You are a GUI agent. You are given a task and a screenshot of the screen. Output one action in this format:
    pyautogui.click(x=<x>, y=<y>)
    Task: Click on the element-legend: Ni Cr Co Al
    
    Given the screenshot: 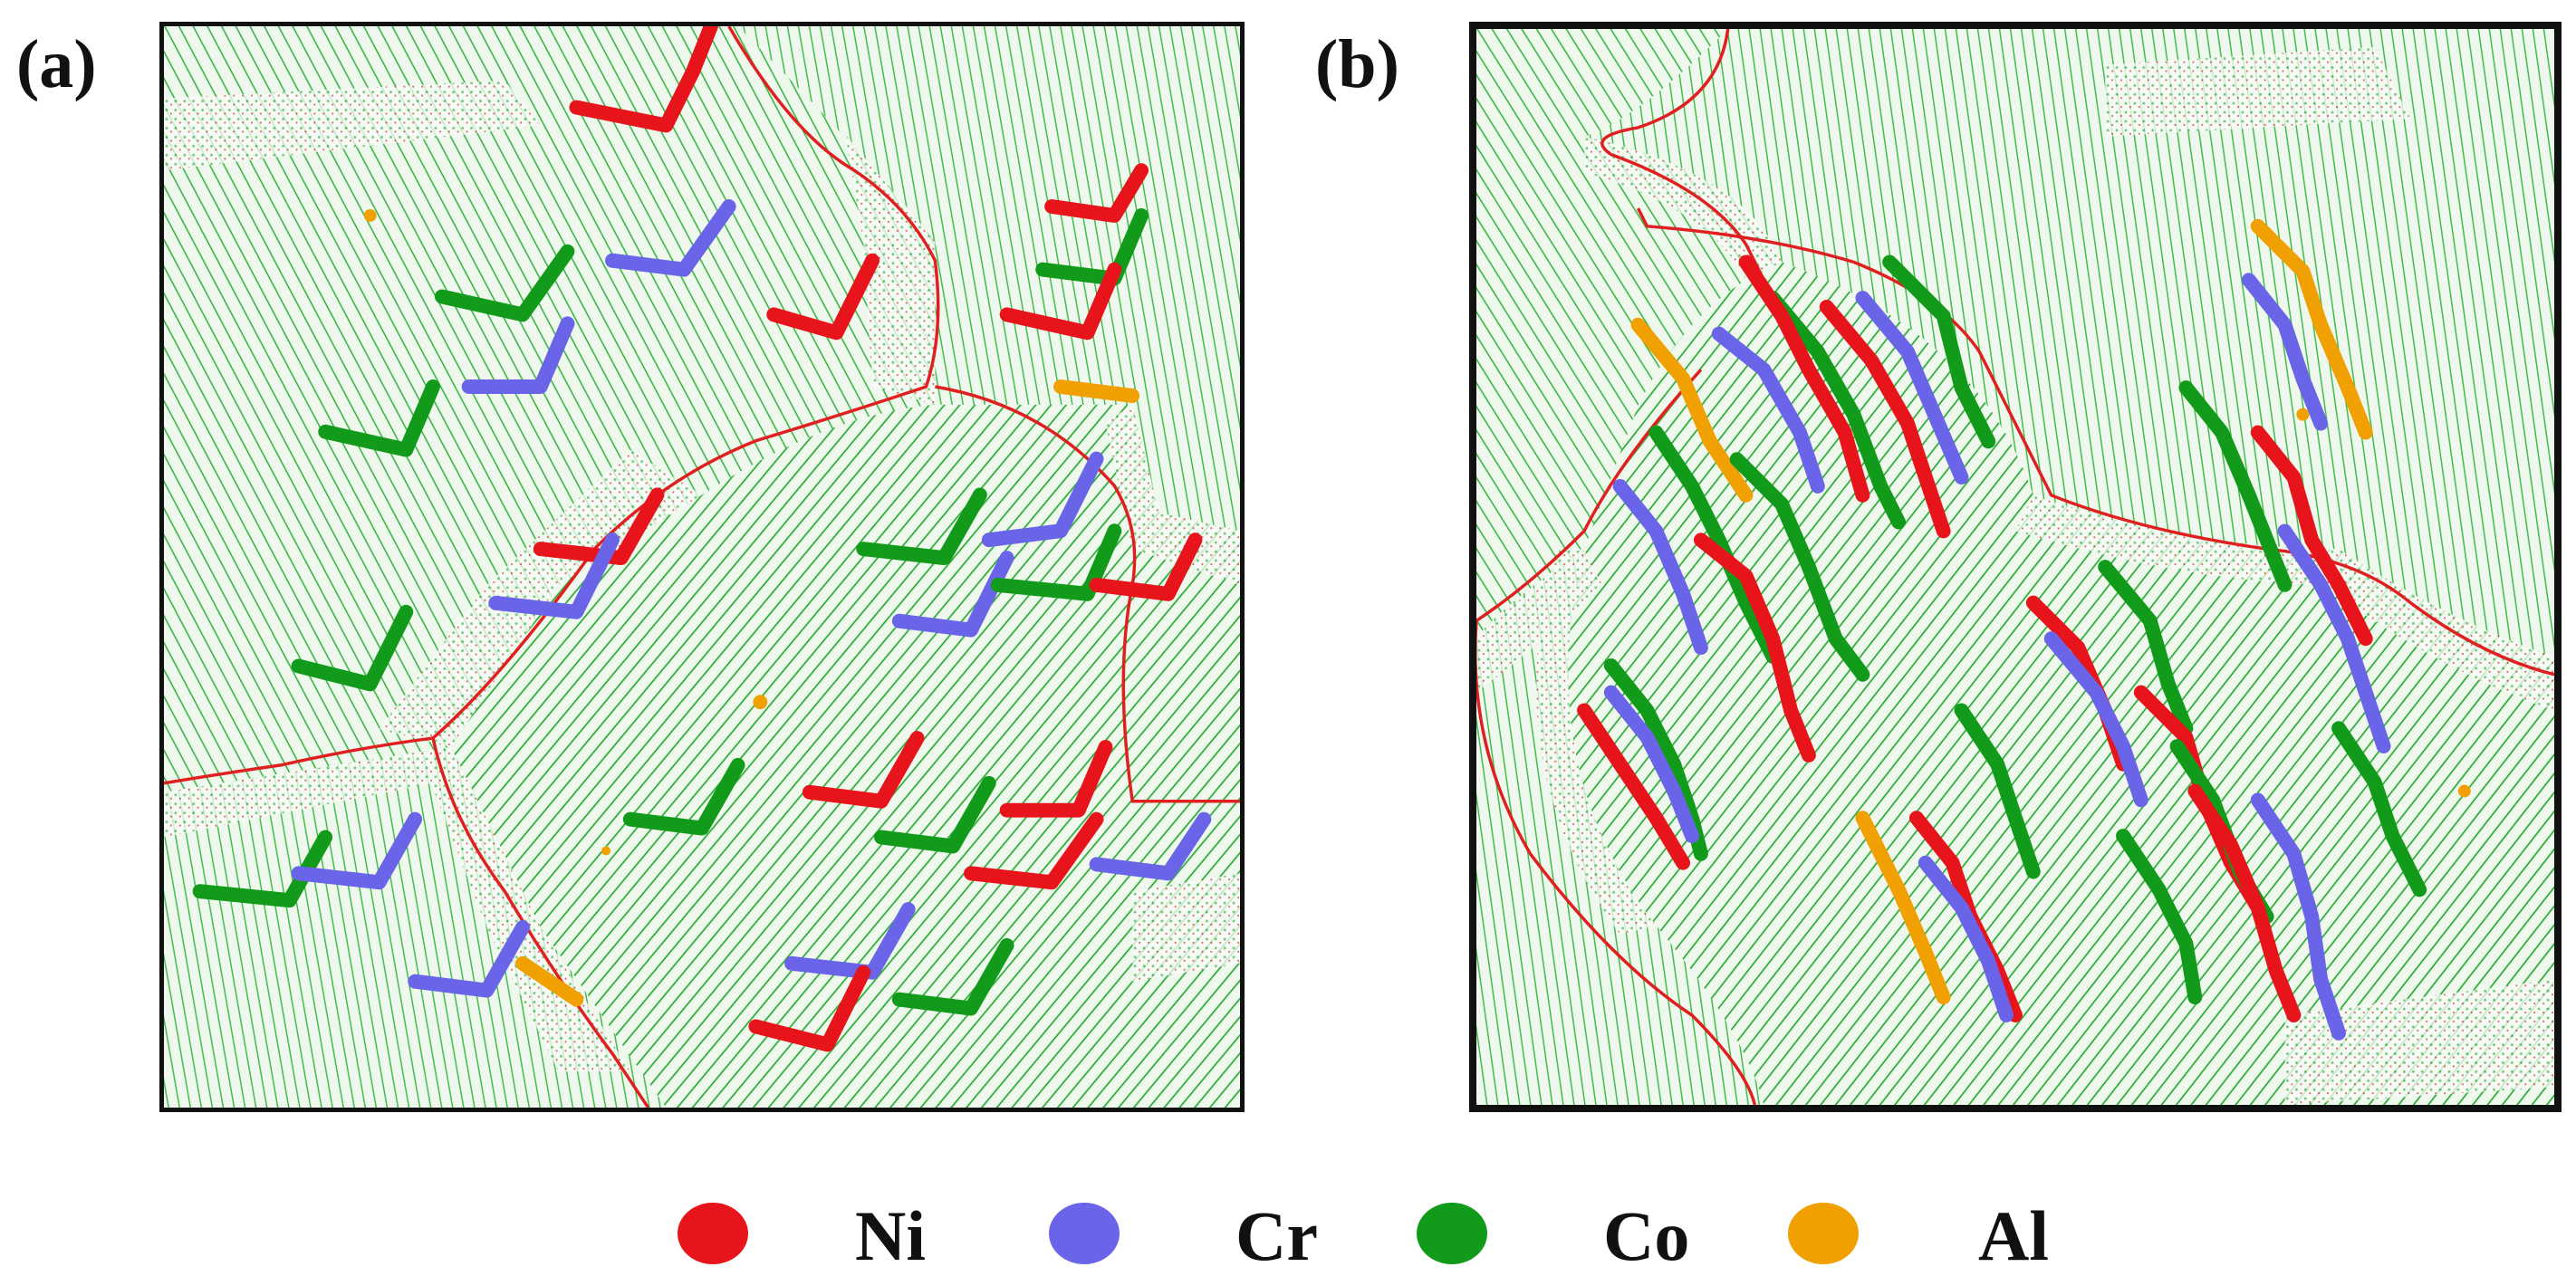 What is the action you would take?
    pyautogui.click(x=1288, y=1231)
    